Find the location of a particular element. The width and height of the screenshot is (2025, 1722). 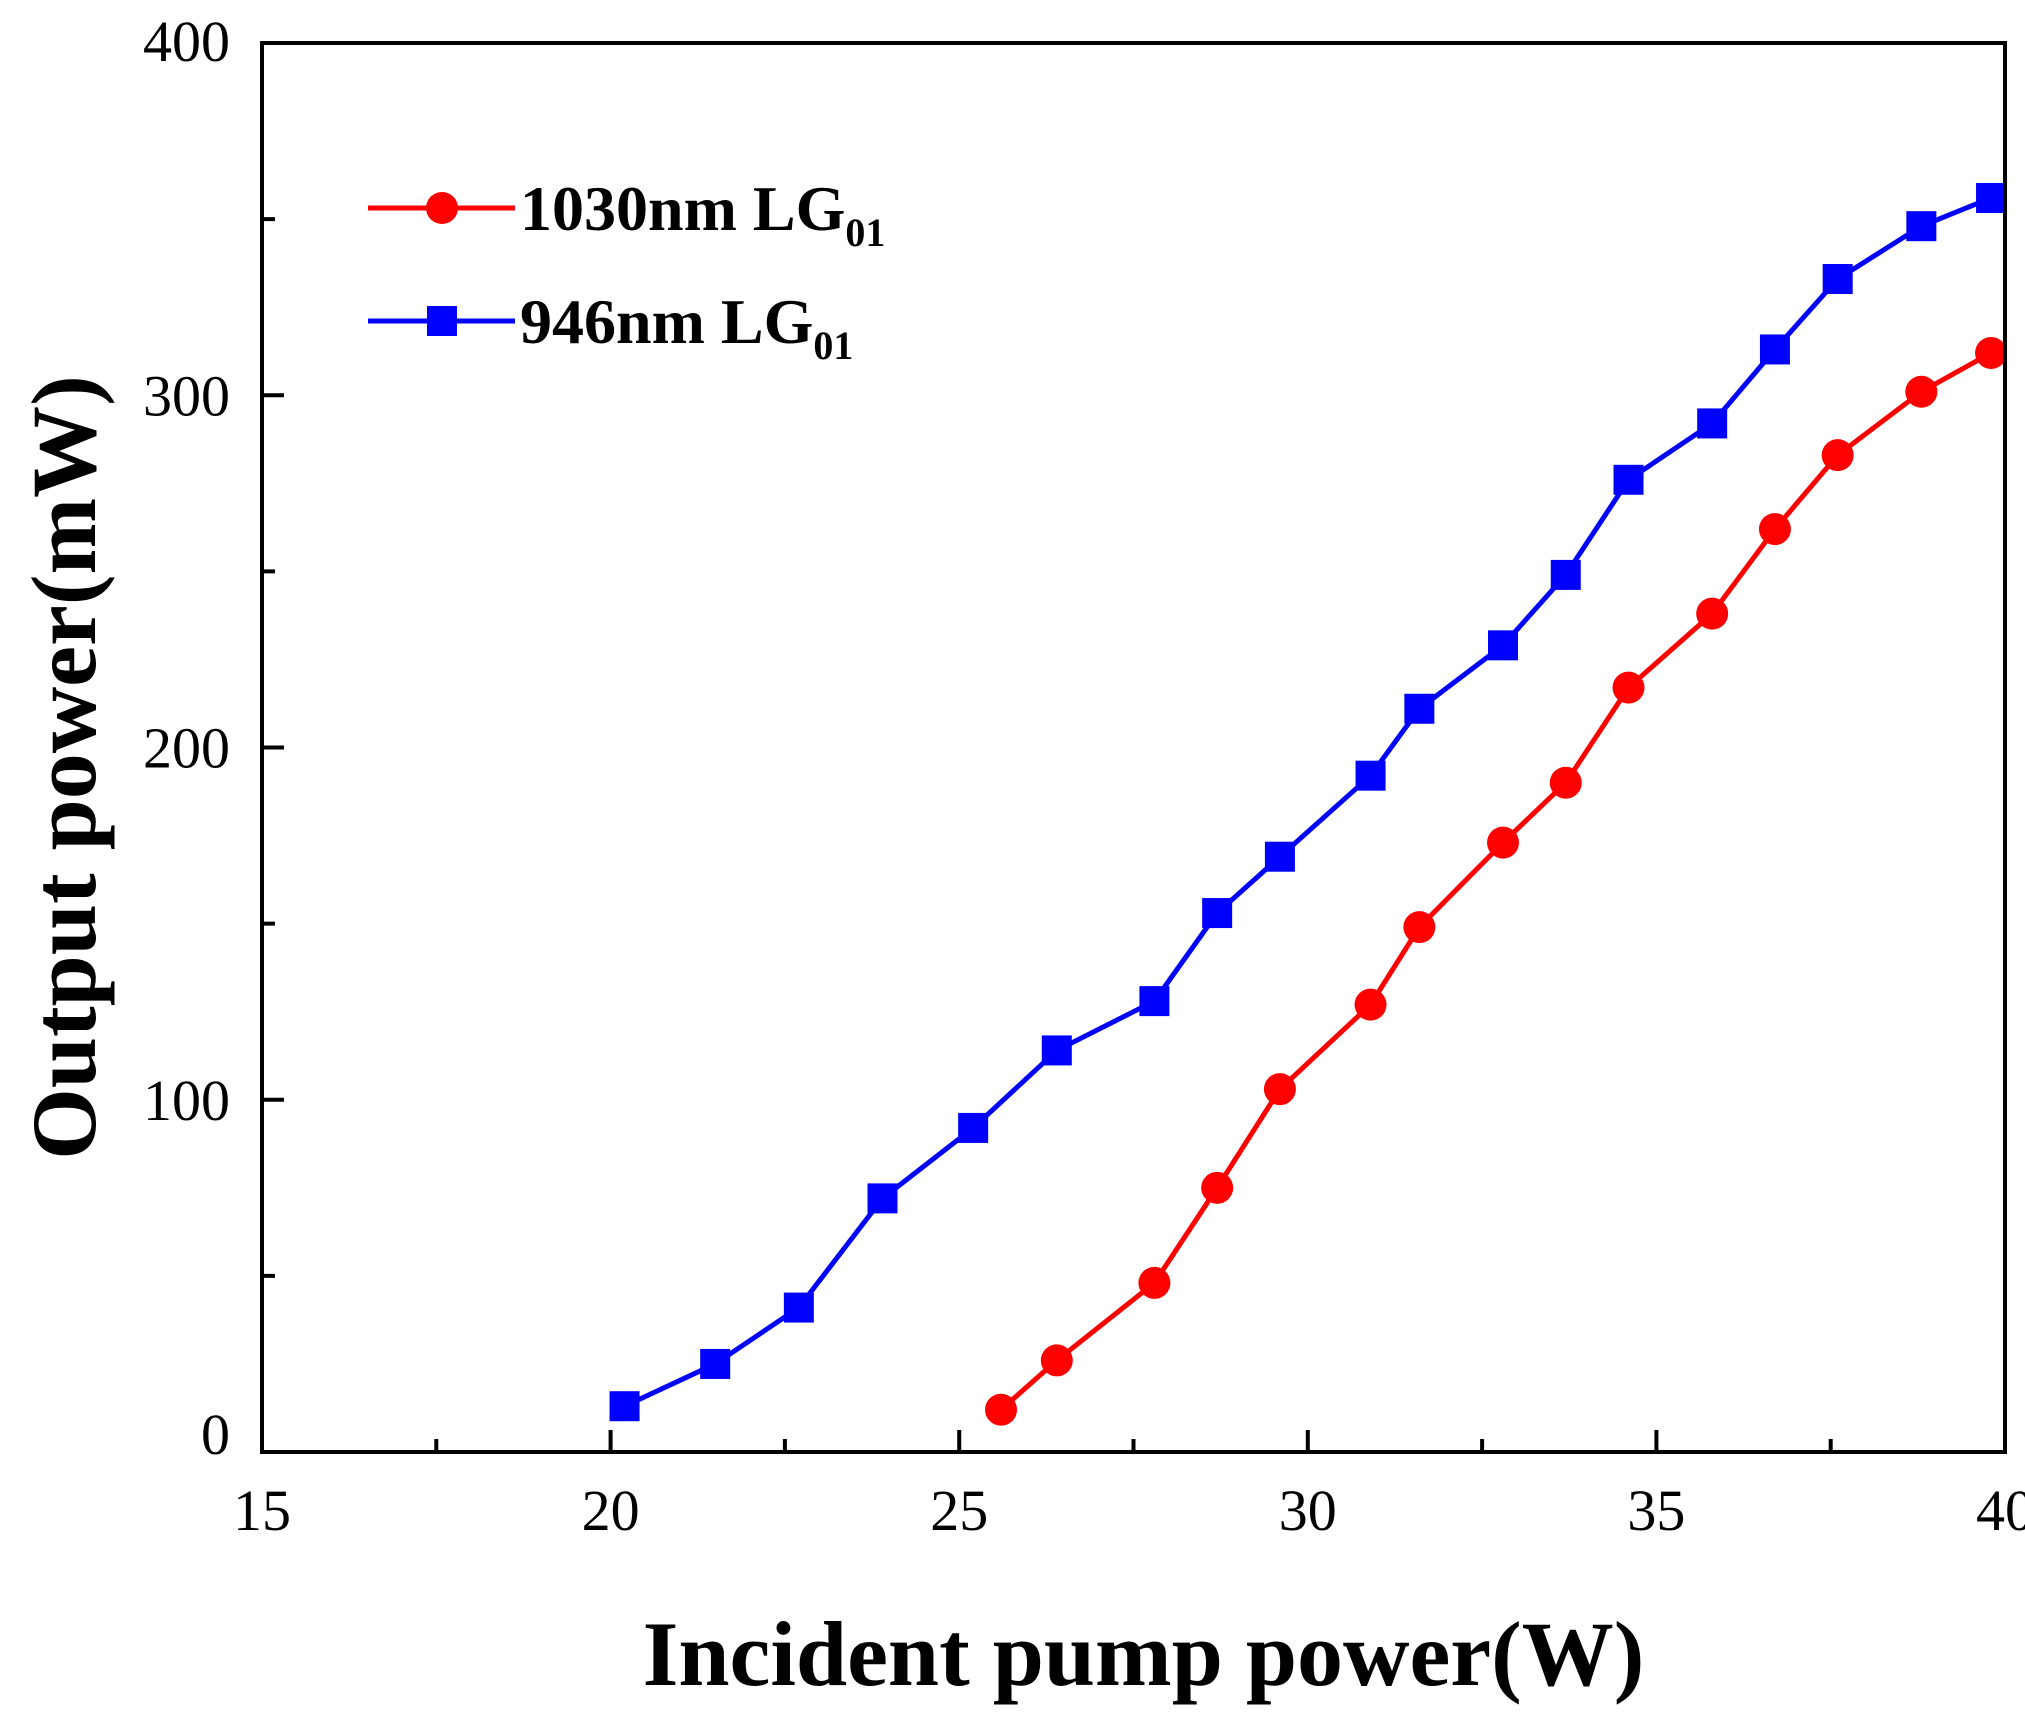

y-tick-label: 0 is located at coordinates (215, 1434).